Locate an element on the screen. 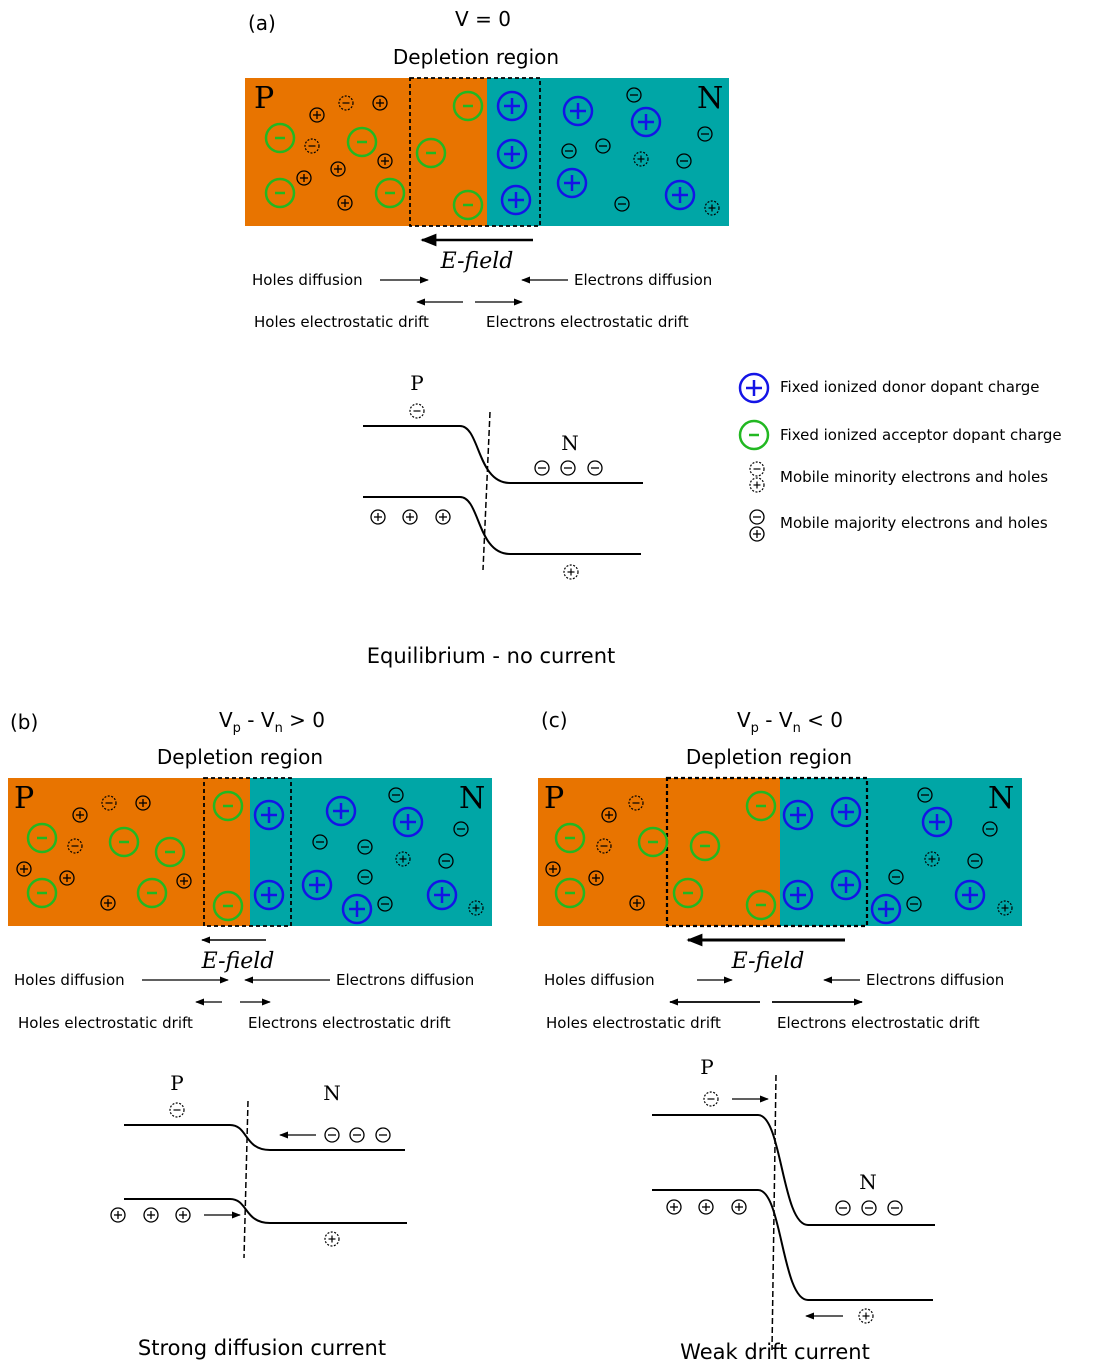  legend-minority-label: Mobile minority electrons and holes is located at coordinates (914, 477).